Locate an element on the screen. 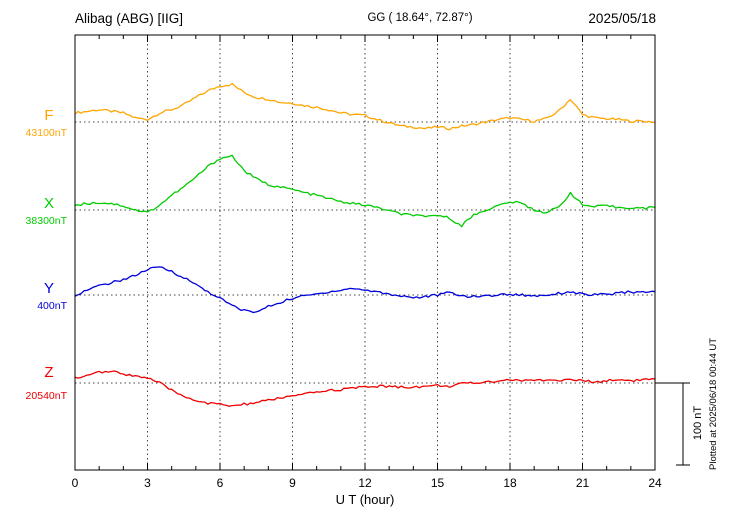 This screenshot has height=520, width=730. series-baseline-x: 38300nT is located at coordinates (47, 221).